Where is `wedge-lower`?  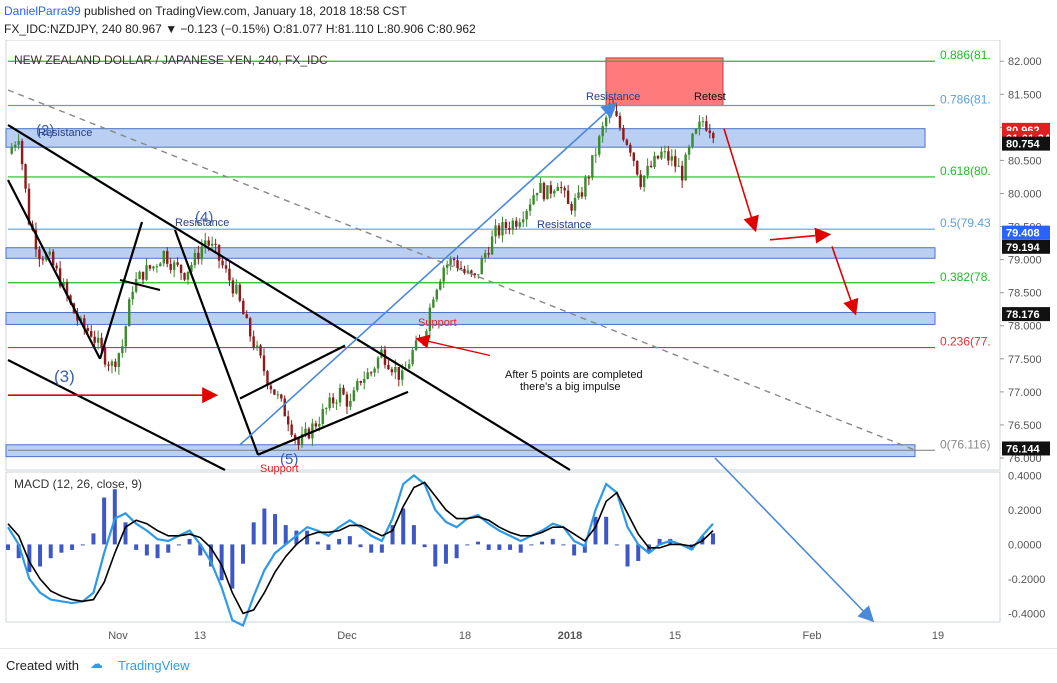
wedge-lower is located at coordinates (333, 423).